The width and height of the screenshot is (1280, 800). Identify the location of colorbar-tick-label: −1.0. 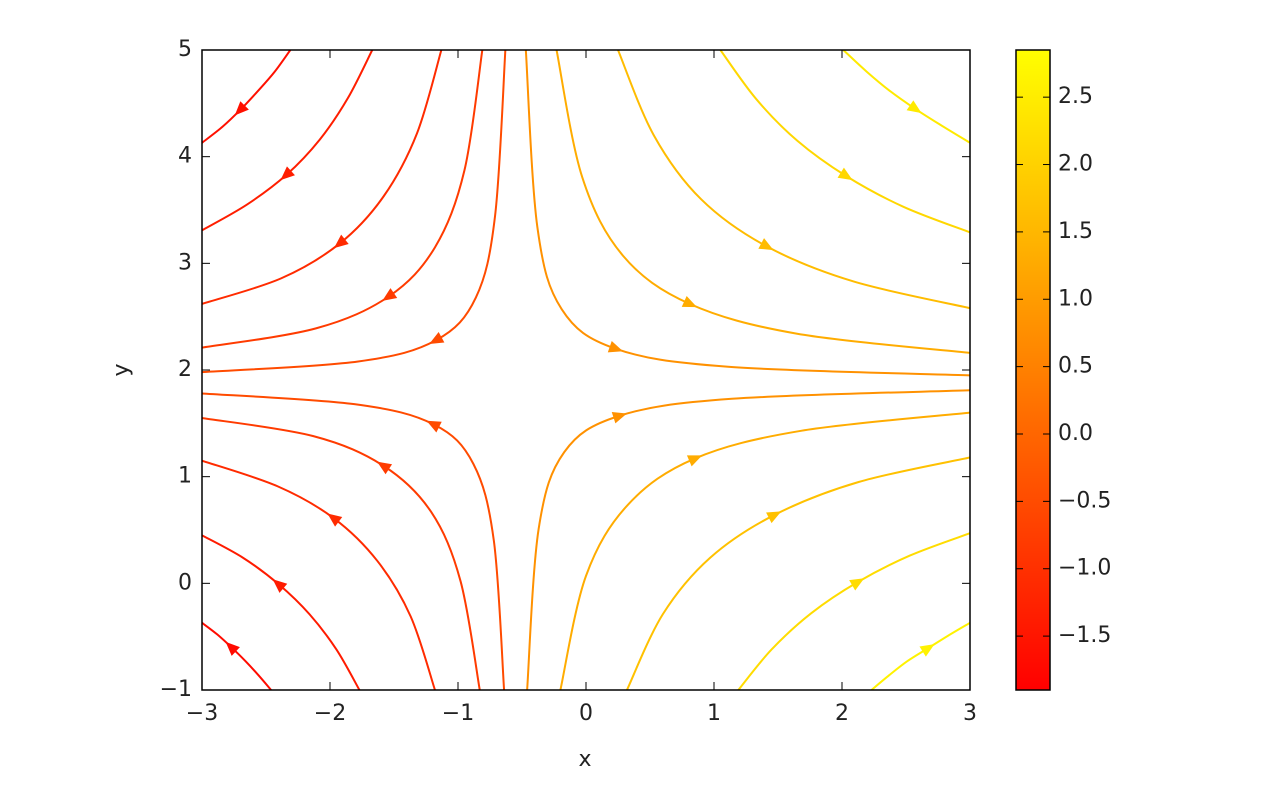
(1084, 568).